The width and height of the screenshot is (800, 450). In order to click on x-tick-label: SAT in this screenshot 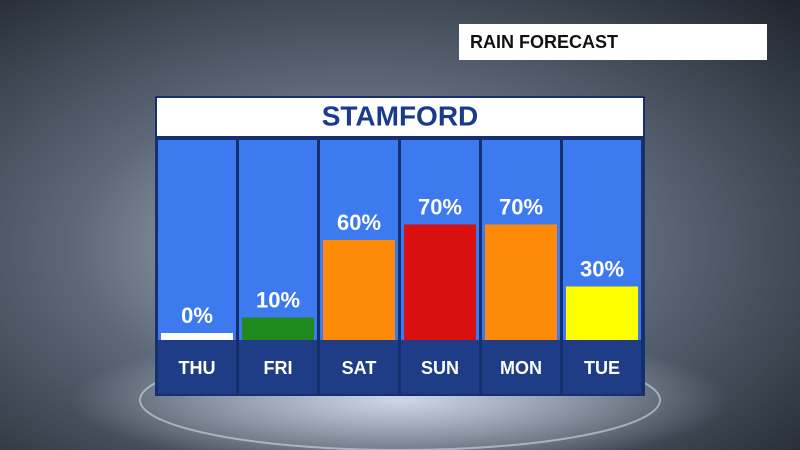, I will do `click(359, 368)`.